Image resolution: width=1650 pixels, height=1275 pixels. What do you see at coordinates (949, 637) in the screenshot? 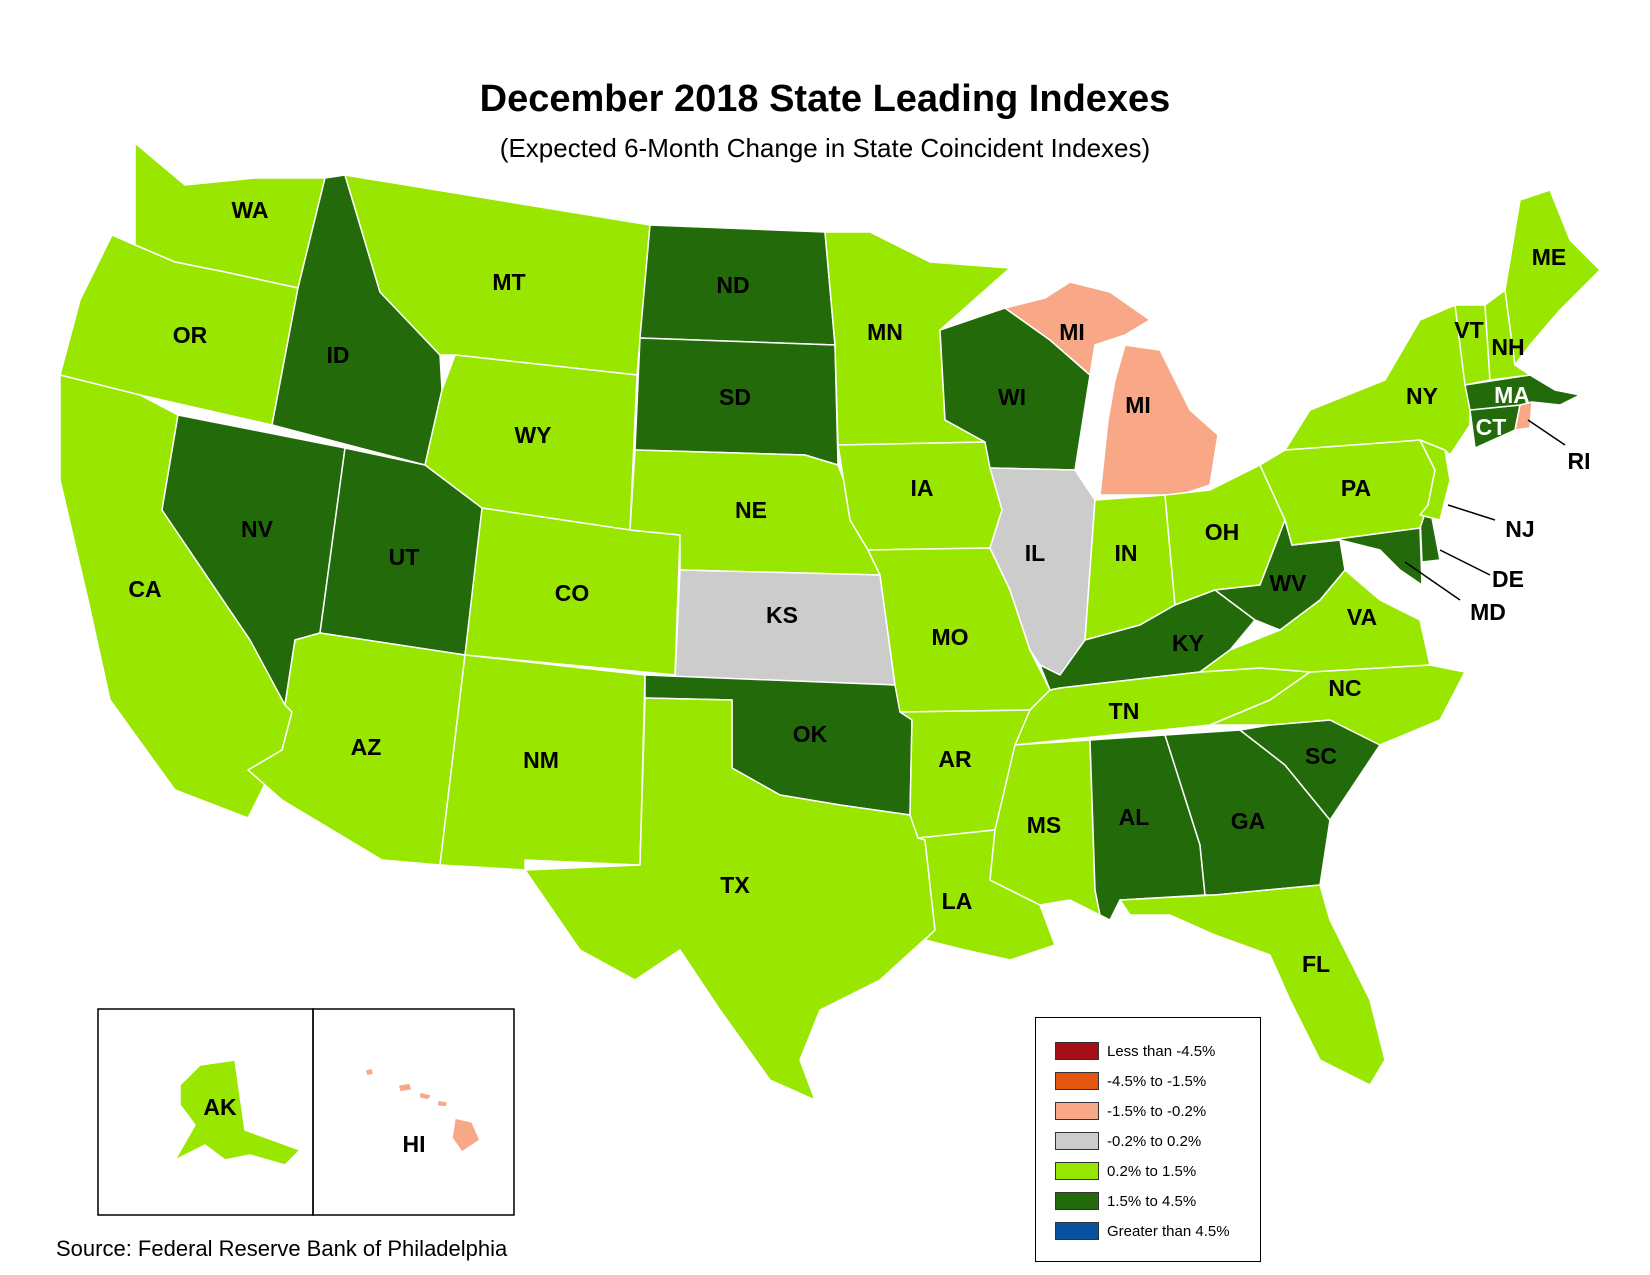
I see `label-mo: MO` at bounding box center [949, 637].